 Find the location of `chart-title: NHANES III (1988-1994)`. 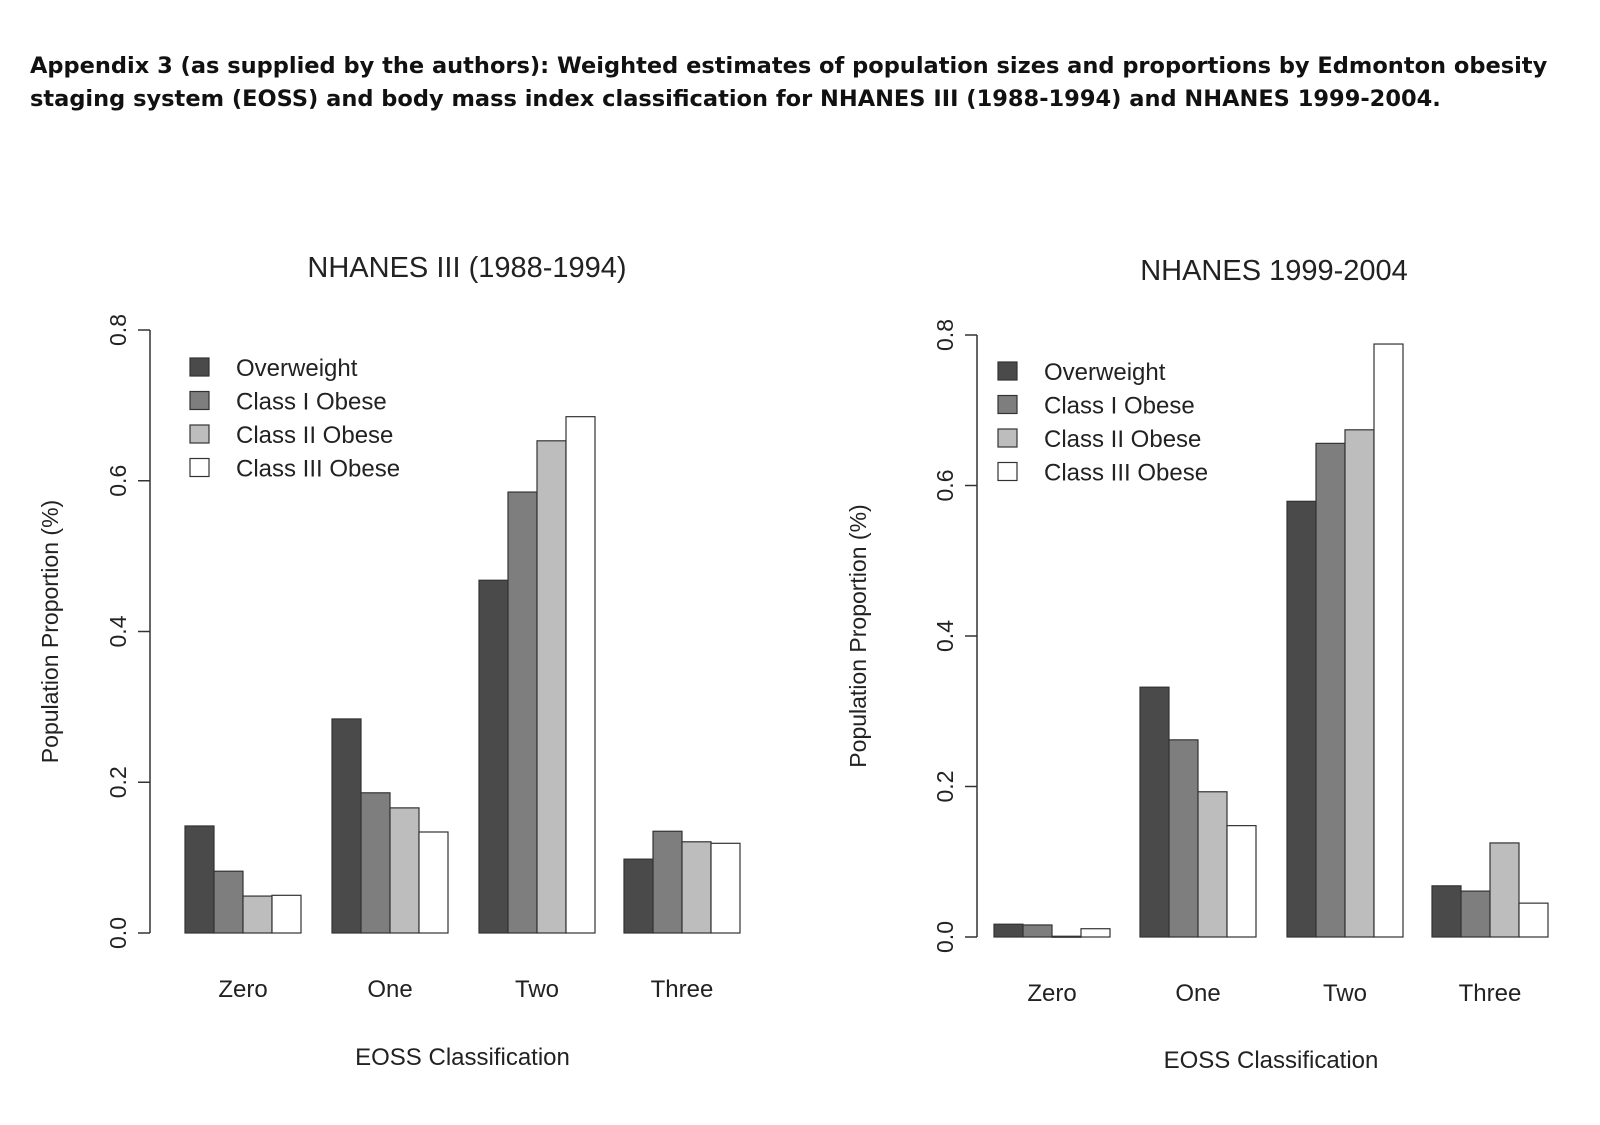

chart-title: NHANES III (1988-1994) is located at coordinates (466, 268).